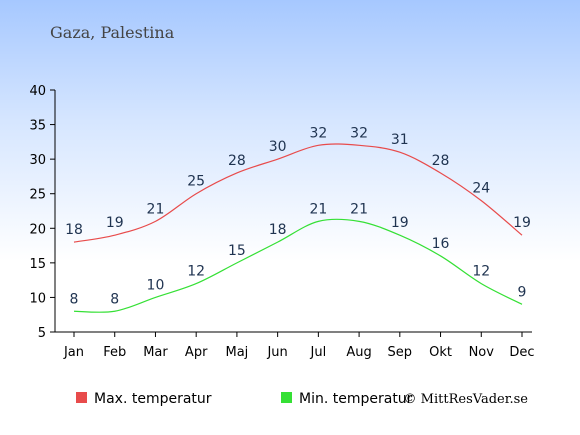  What do you see at coordinates (237, 352) in the screenshot?
I see `x-tick-label: Maj` at bounding box center [237, 352].